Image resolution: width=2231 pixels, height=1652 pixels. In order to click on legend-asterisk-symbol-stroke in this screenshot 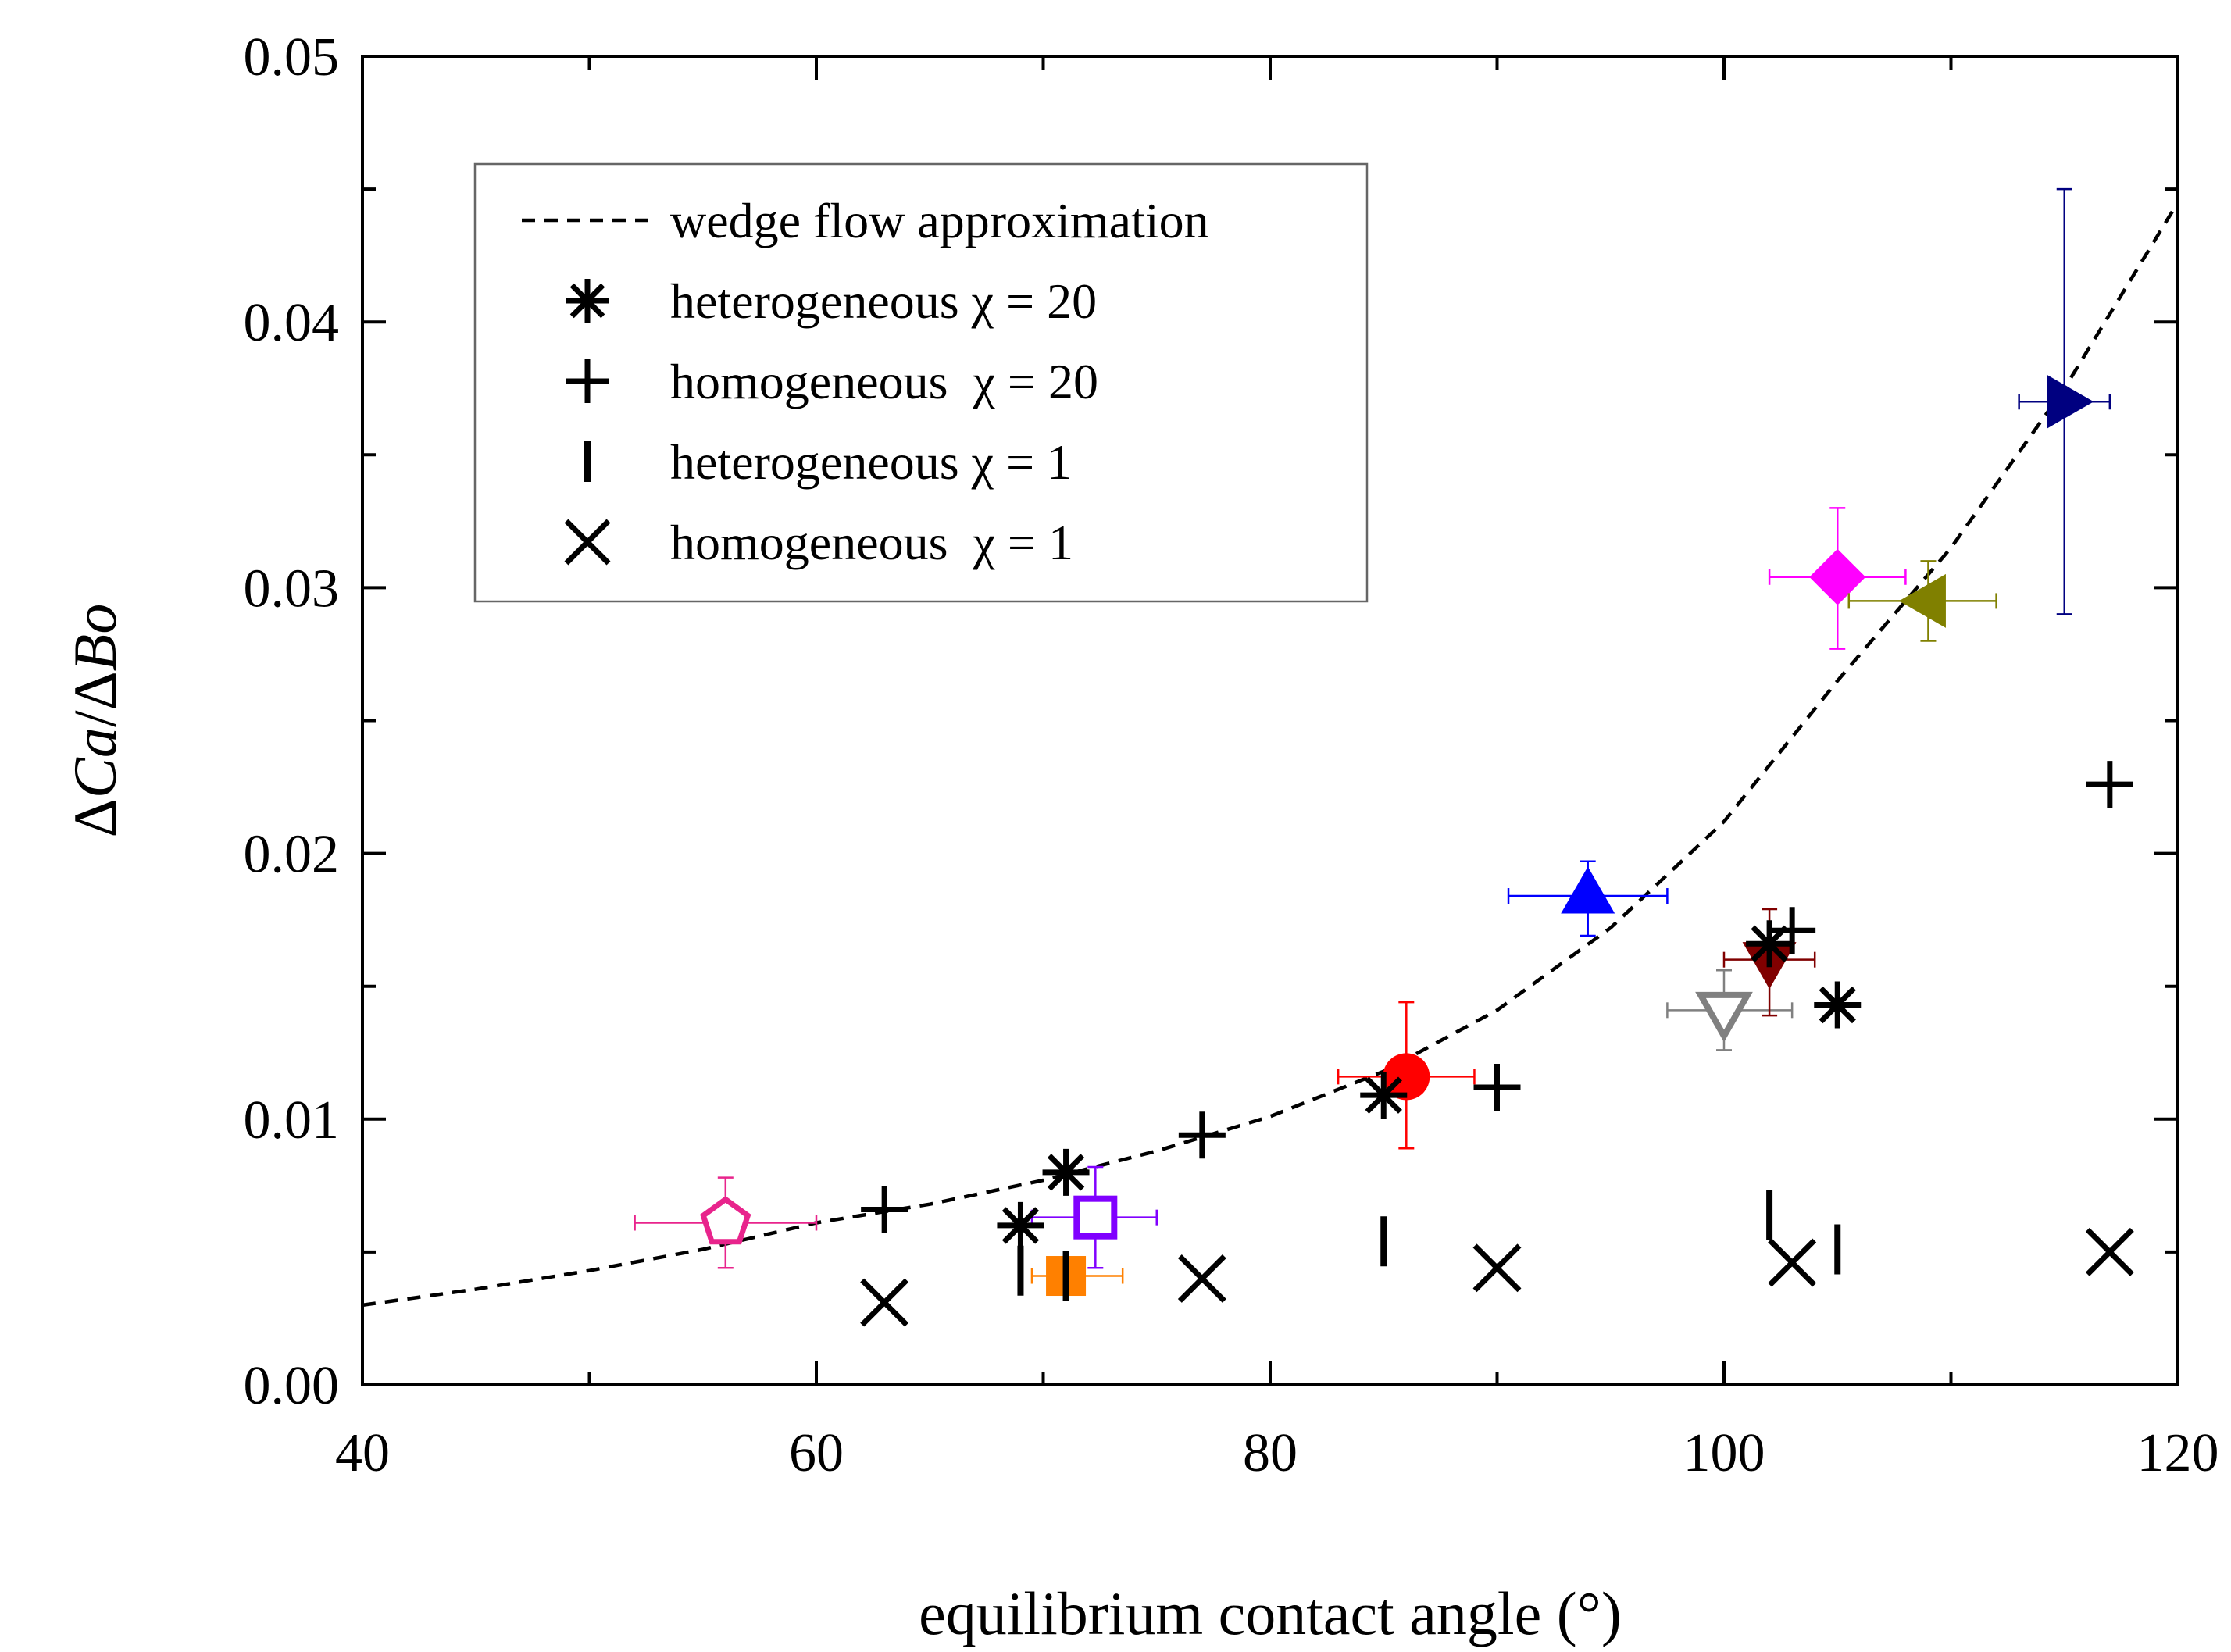, I will do `click(587, 301)`.